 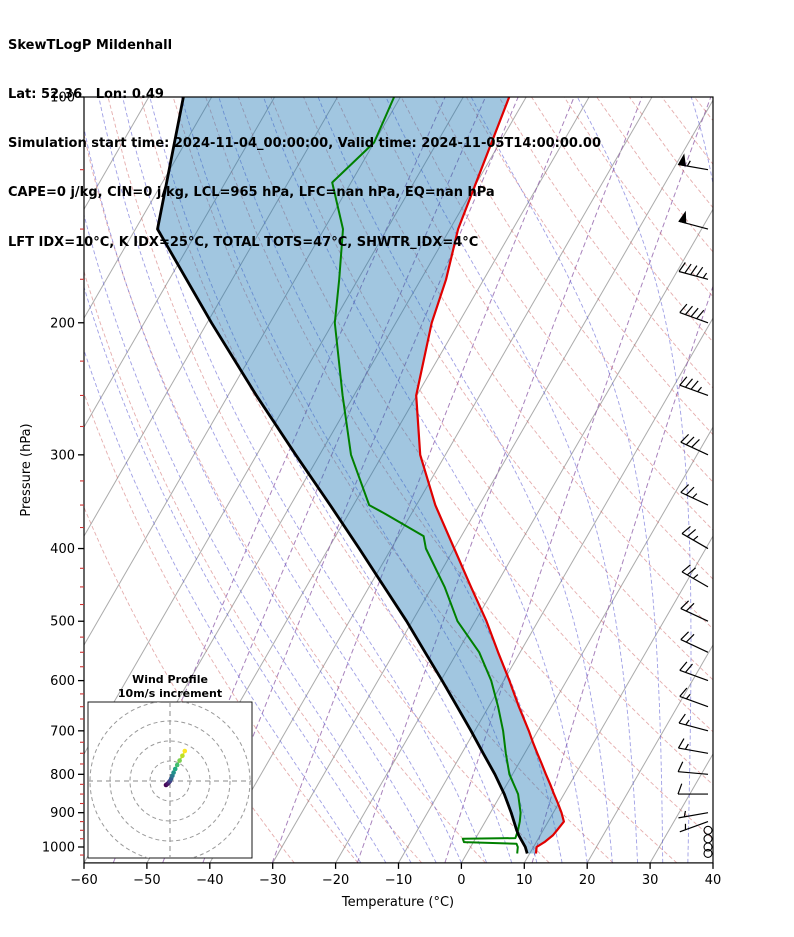 What do you see at coordinates (26, 469) in the screenshot?
I see `y-axis-label: Pressure (hPa)` at bounding box center [26, 469].